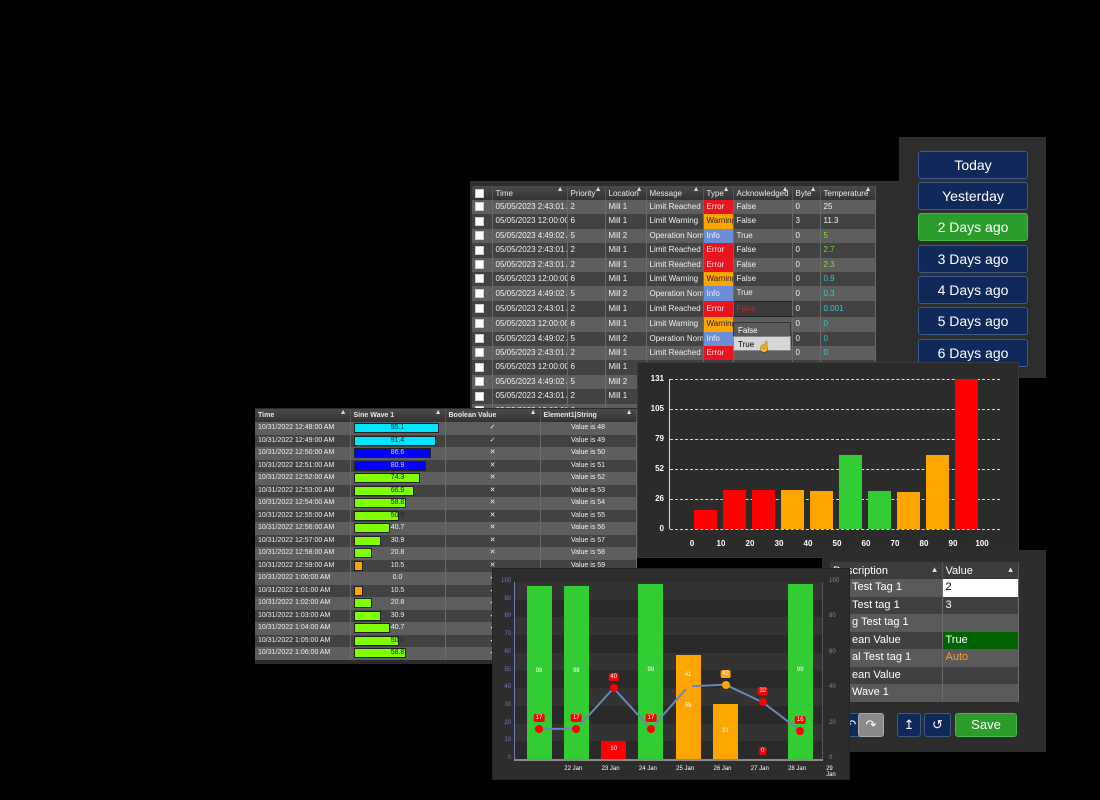 The image size is (1100, 800). What do you see at coordinates (446, 540) in the screenshot?
I see `sine-row: 10/31/2022 12:57:00 AM 30.9 ✕ Value is 57` at bounding box center [446, 540].